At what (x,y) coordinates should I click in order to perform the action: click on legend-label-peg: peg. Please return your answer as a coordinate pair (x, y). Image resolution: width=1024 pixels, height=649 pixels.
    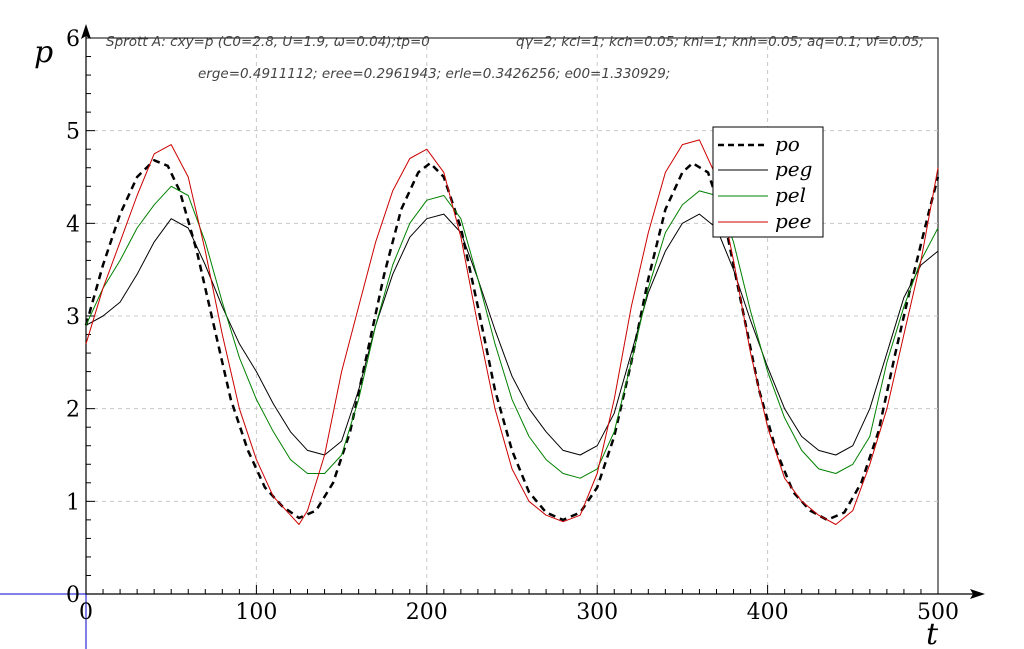
    Looking at the image, I should click on (793, 169).